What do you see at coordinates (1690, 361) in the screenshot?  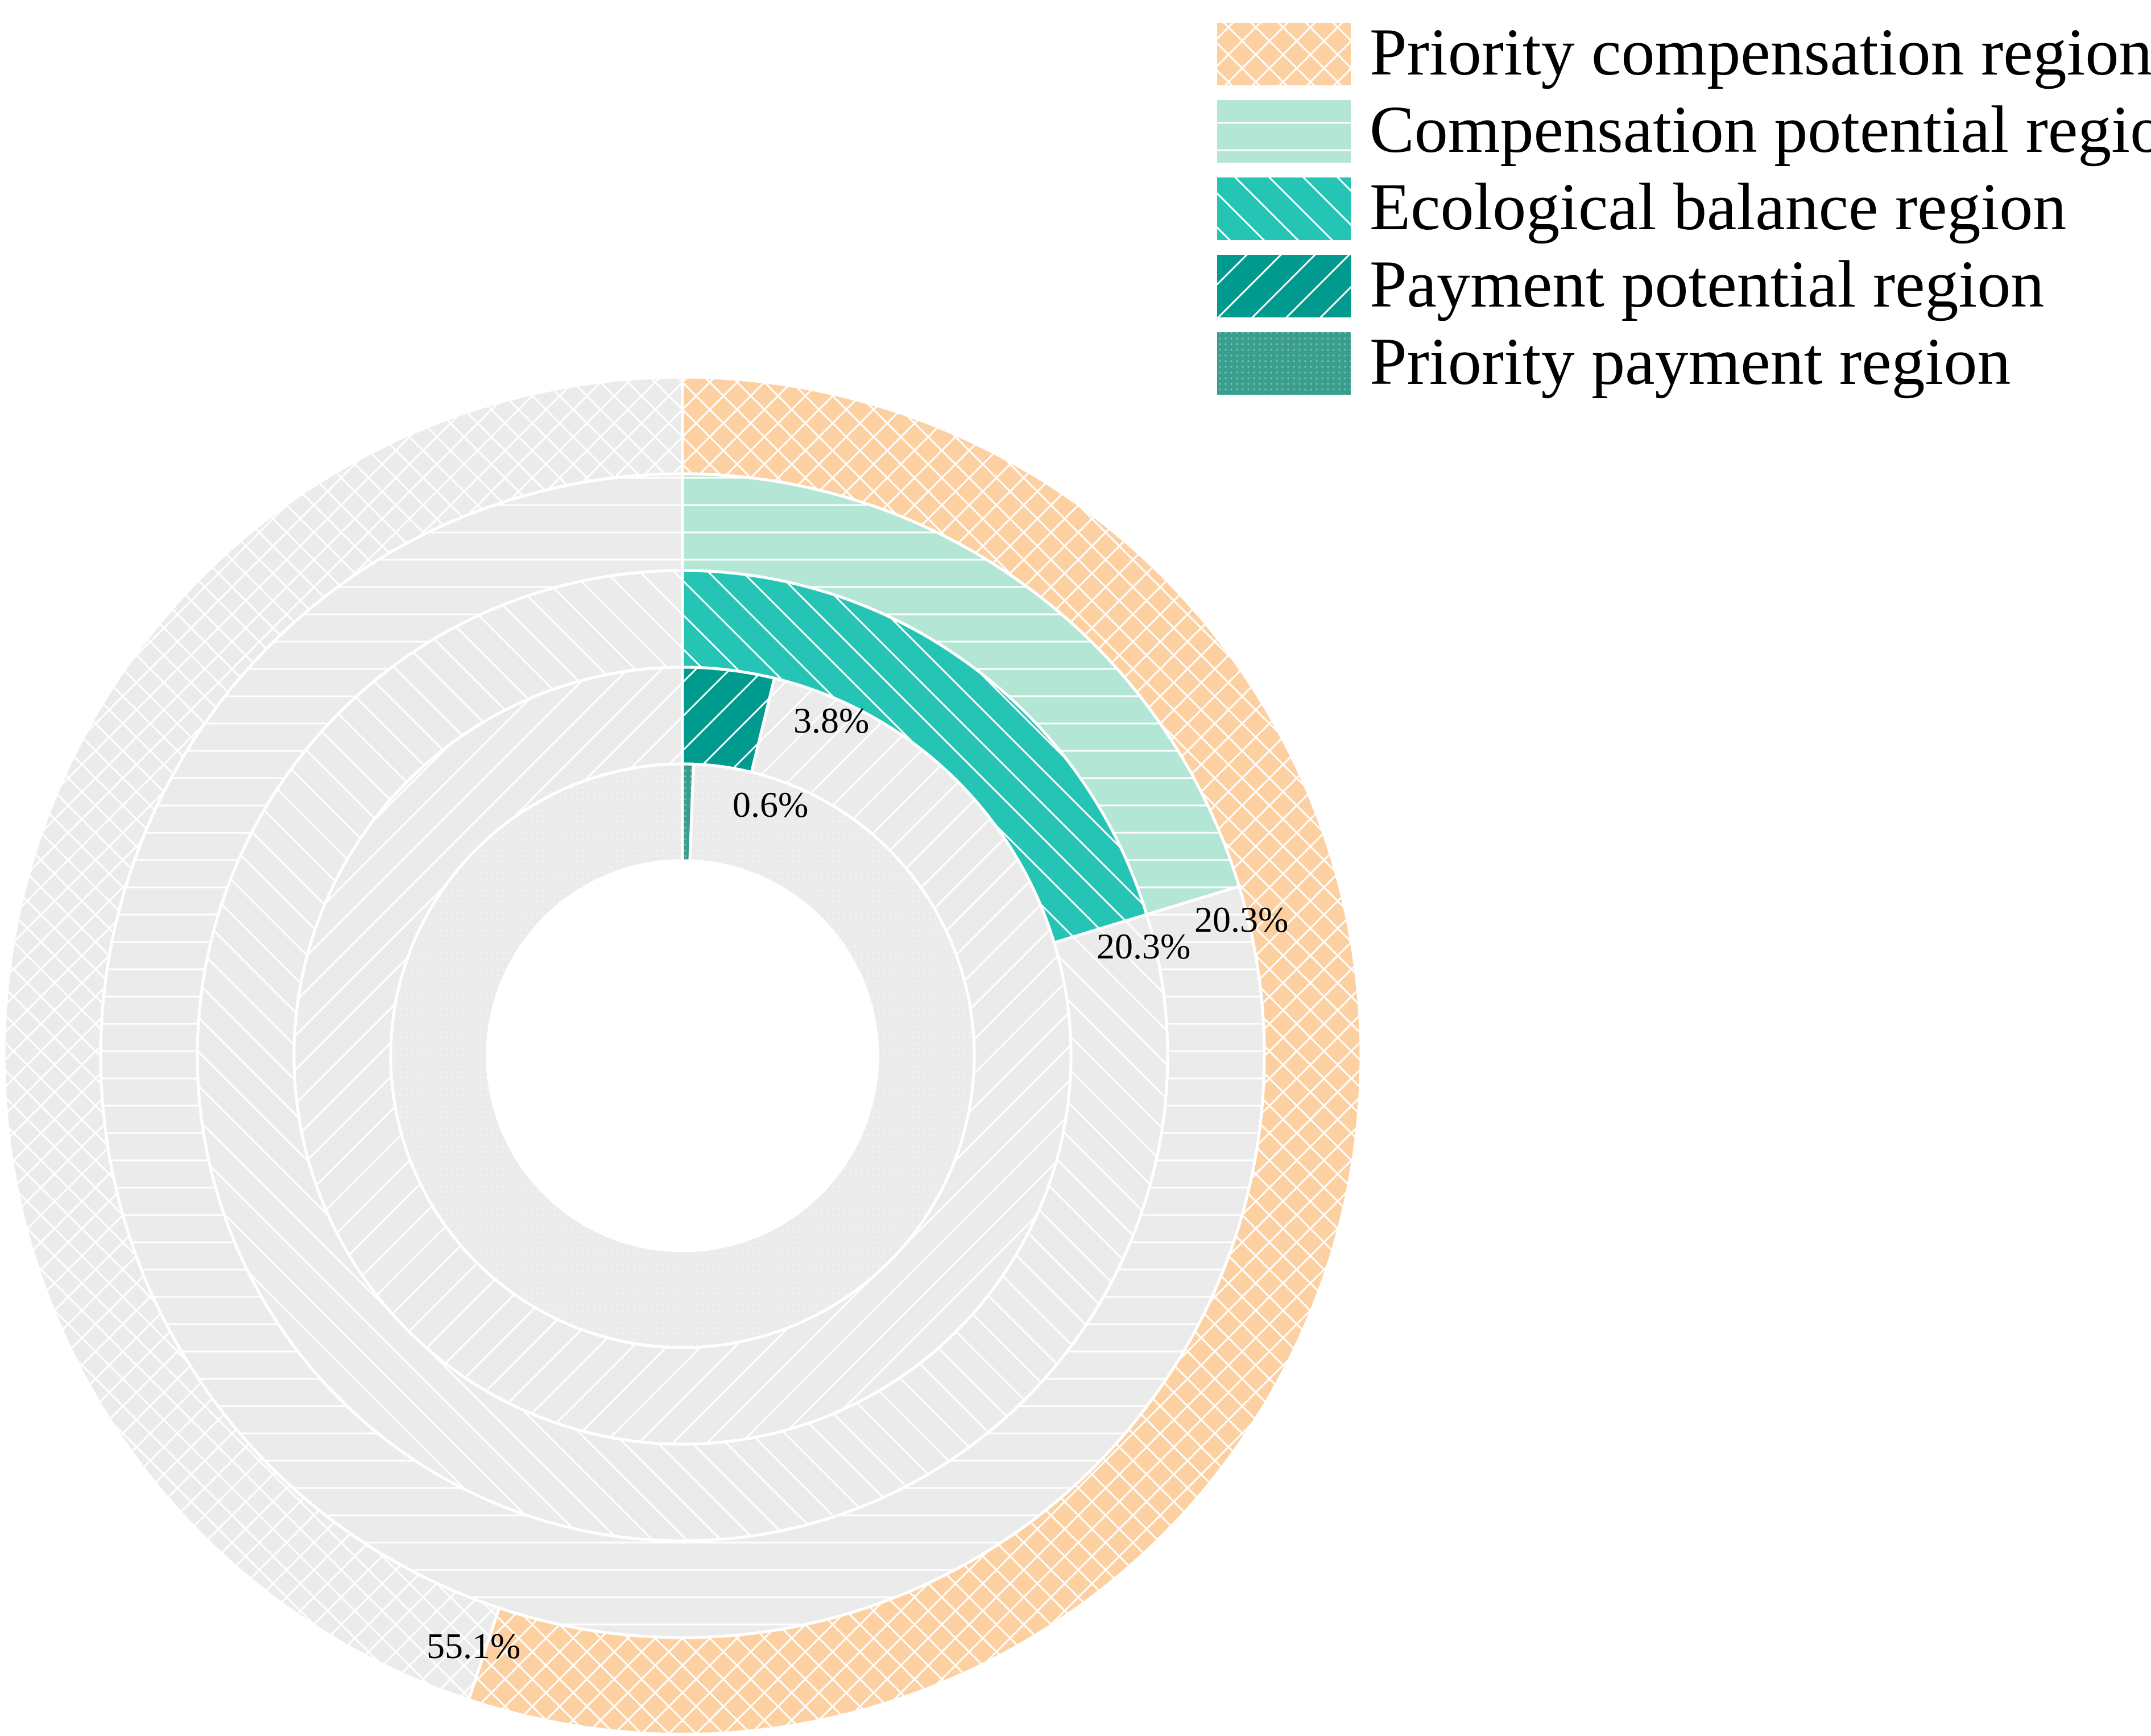 I see `legend-label-priority-payment: Priority payment region` at bounding box center [1690, 361].